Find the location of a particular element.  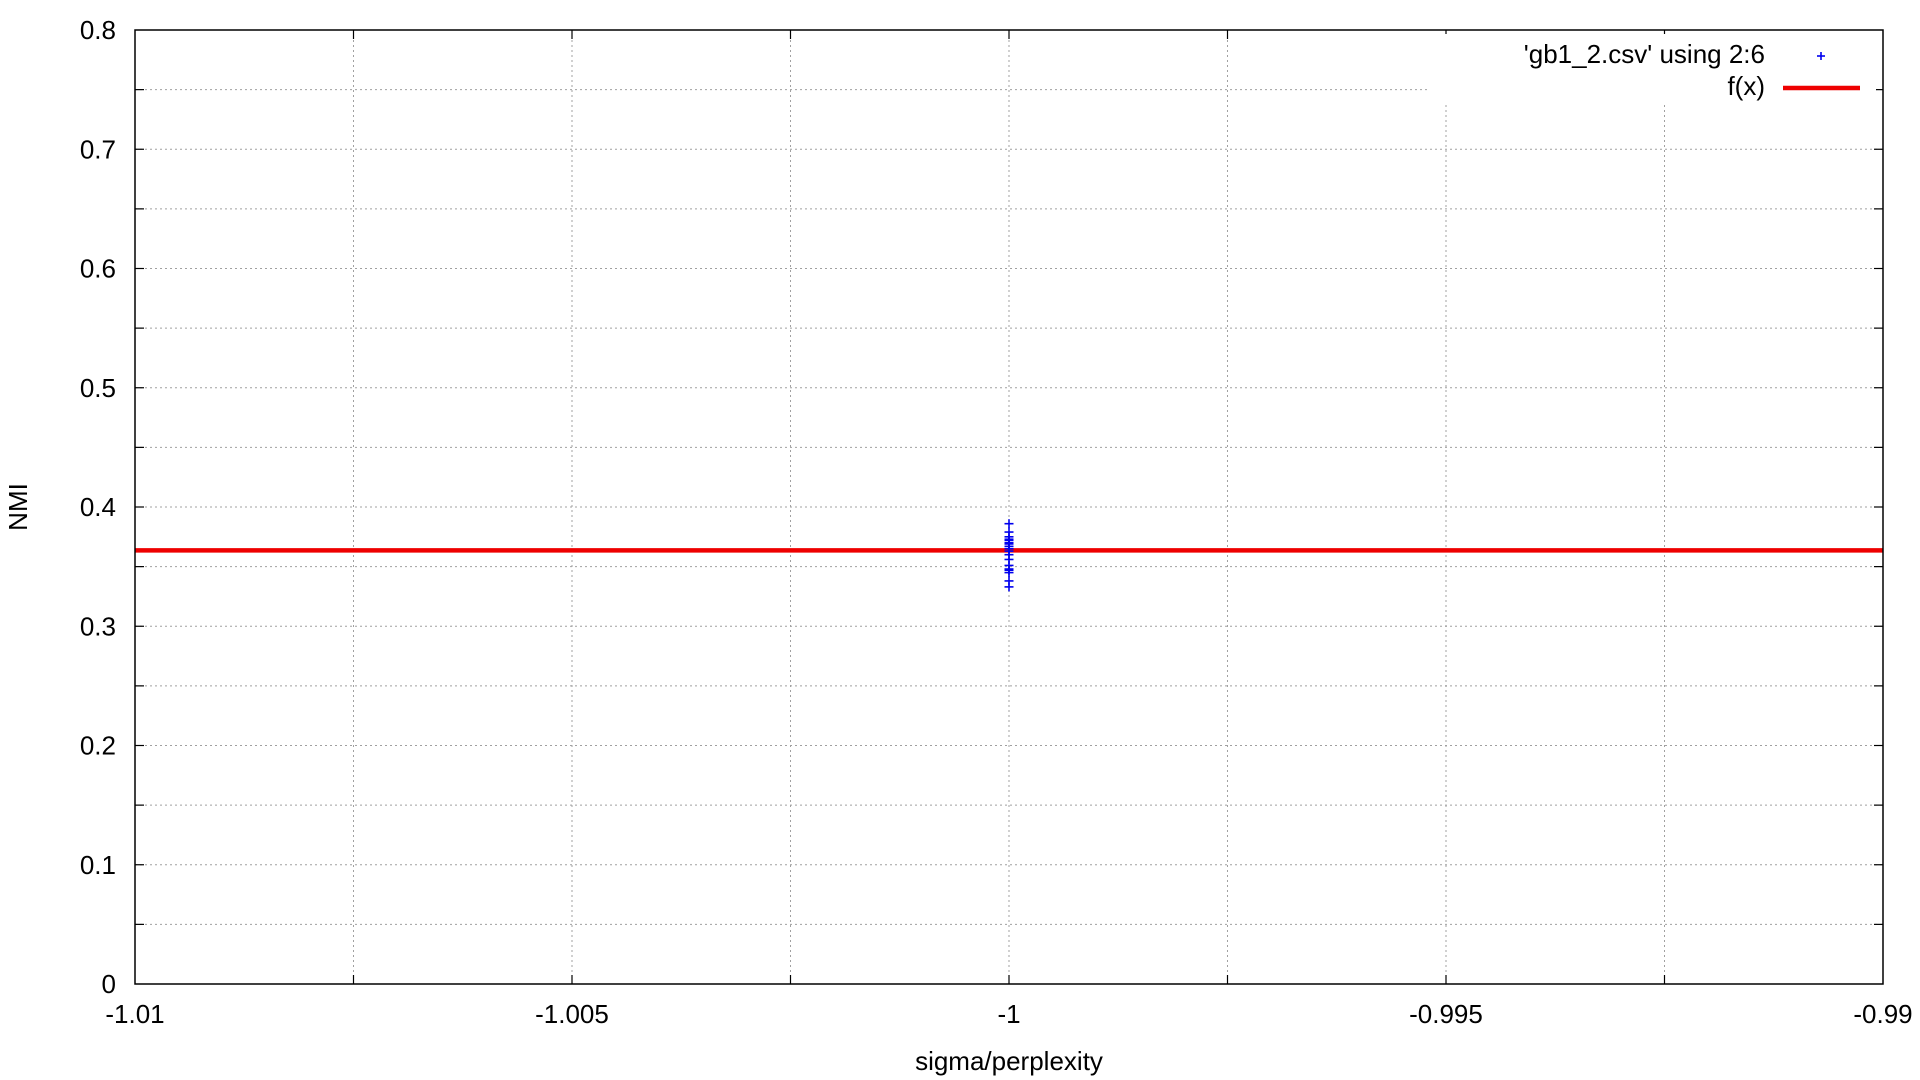

y-tick-label: 0.8 is located at coordinates (98, 30).